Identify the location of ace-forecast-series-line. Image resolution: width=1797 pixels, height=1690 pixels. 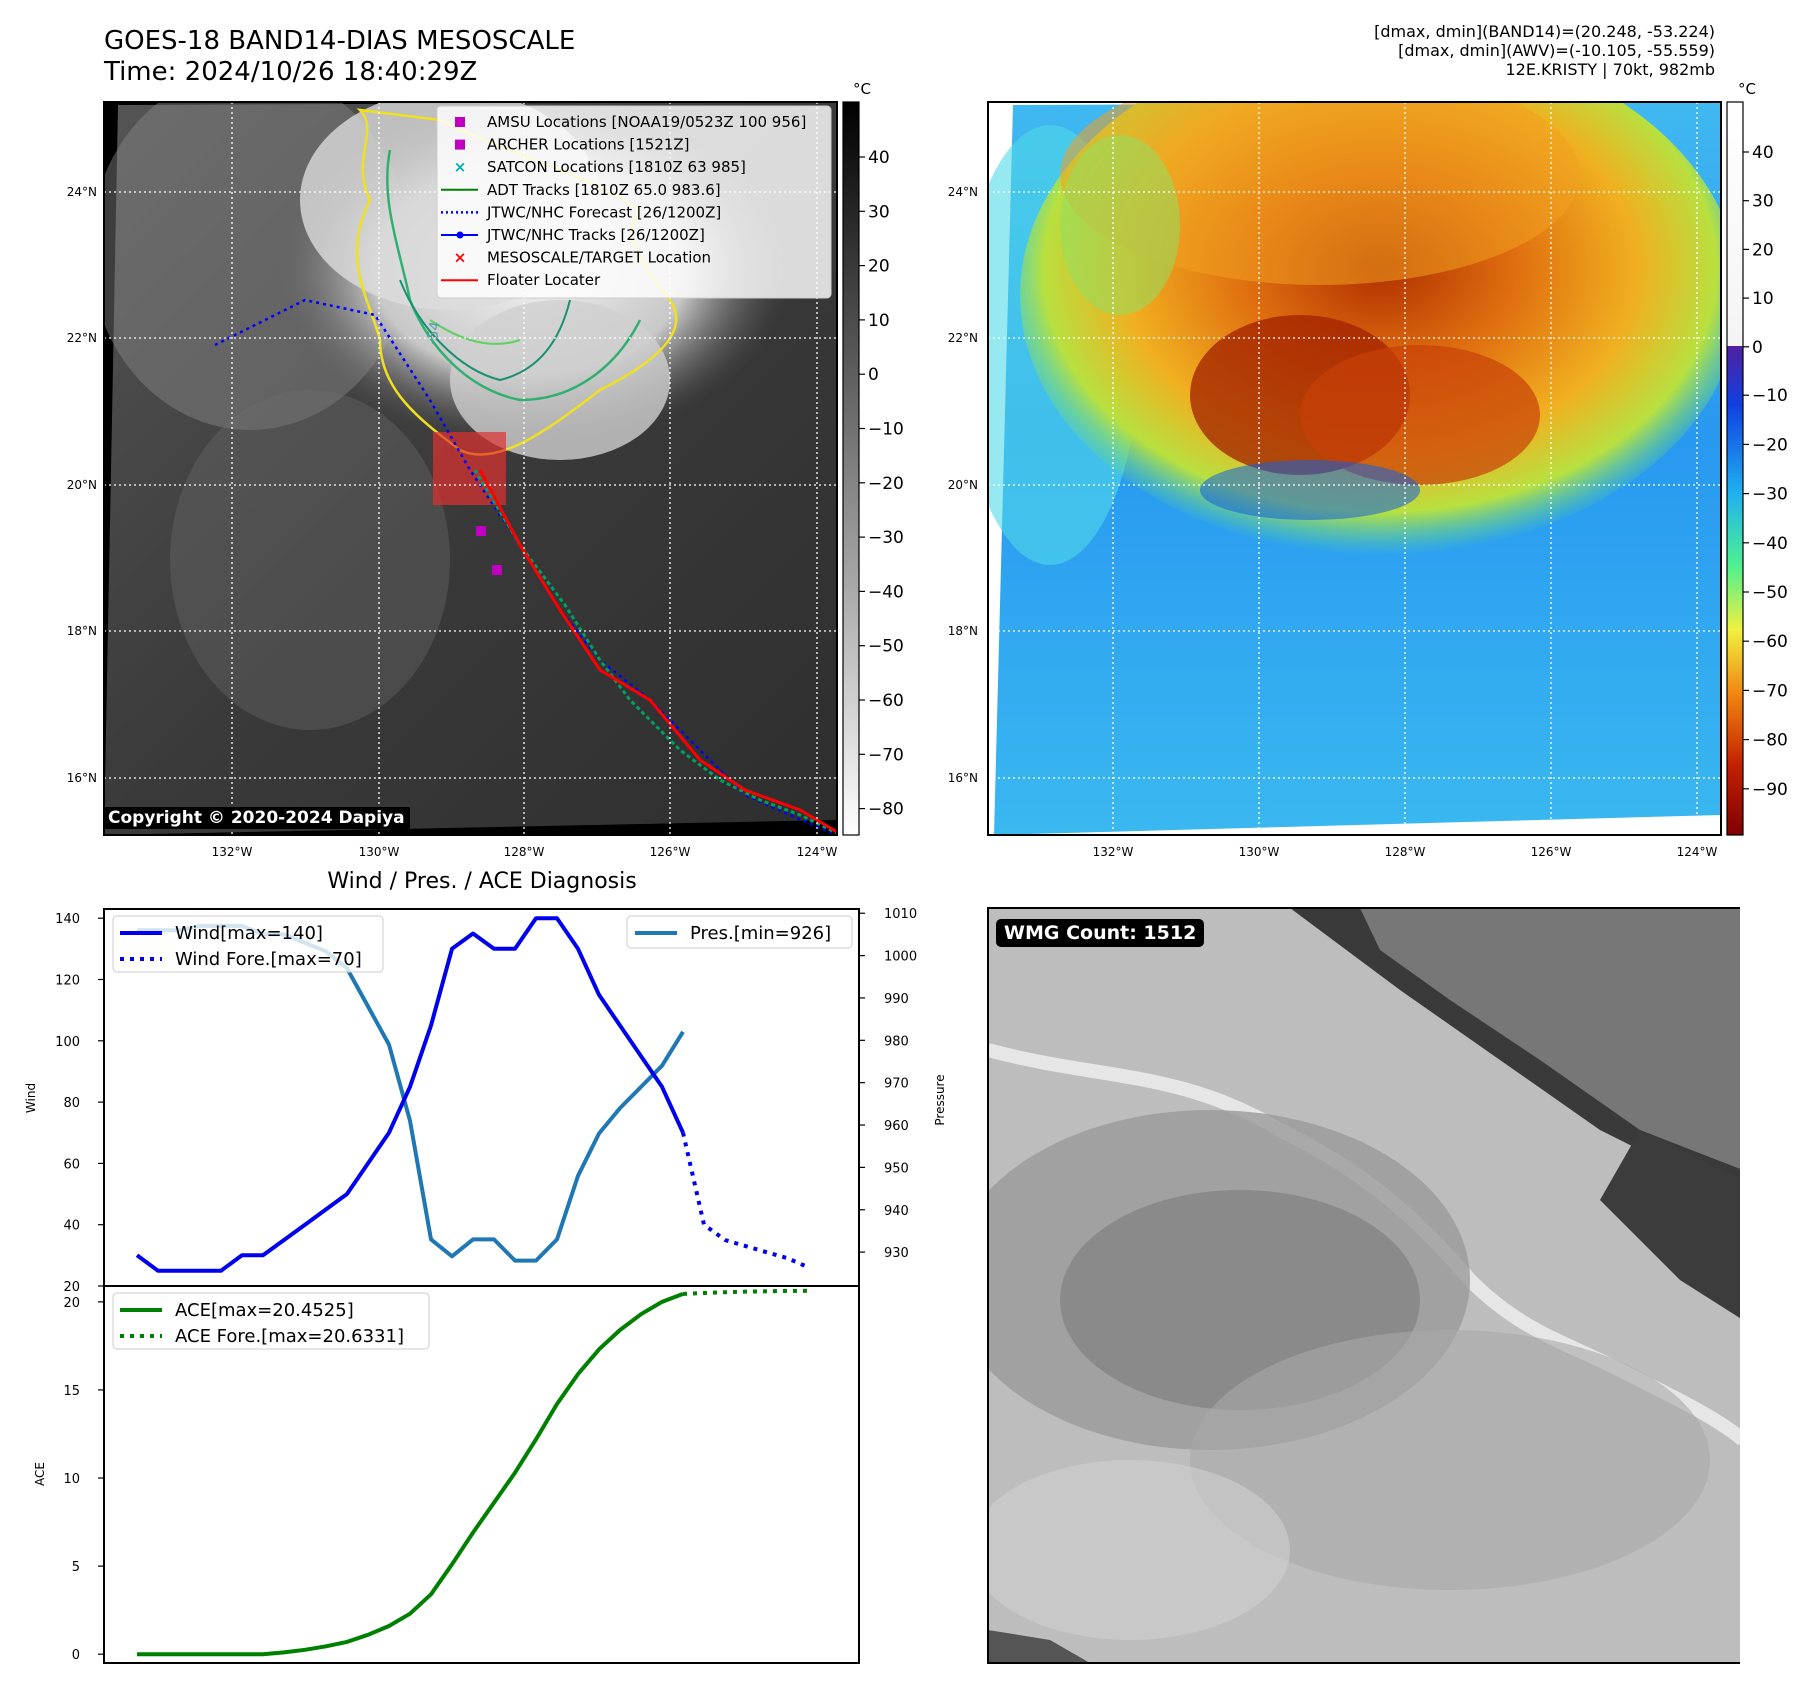
(746, 1292).